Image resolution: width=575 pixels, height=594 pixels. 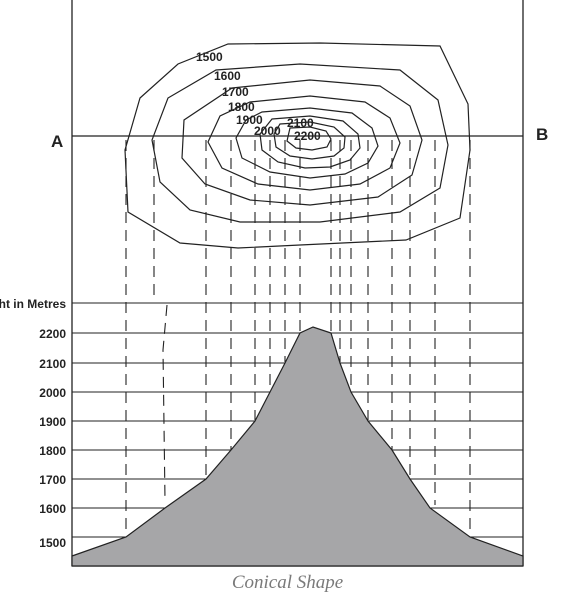 I want to click on height-label-2000: 2000, so click(x=52, y=393).